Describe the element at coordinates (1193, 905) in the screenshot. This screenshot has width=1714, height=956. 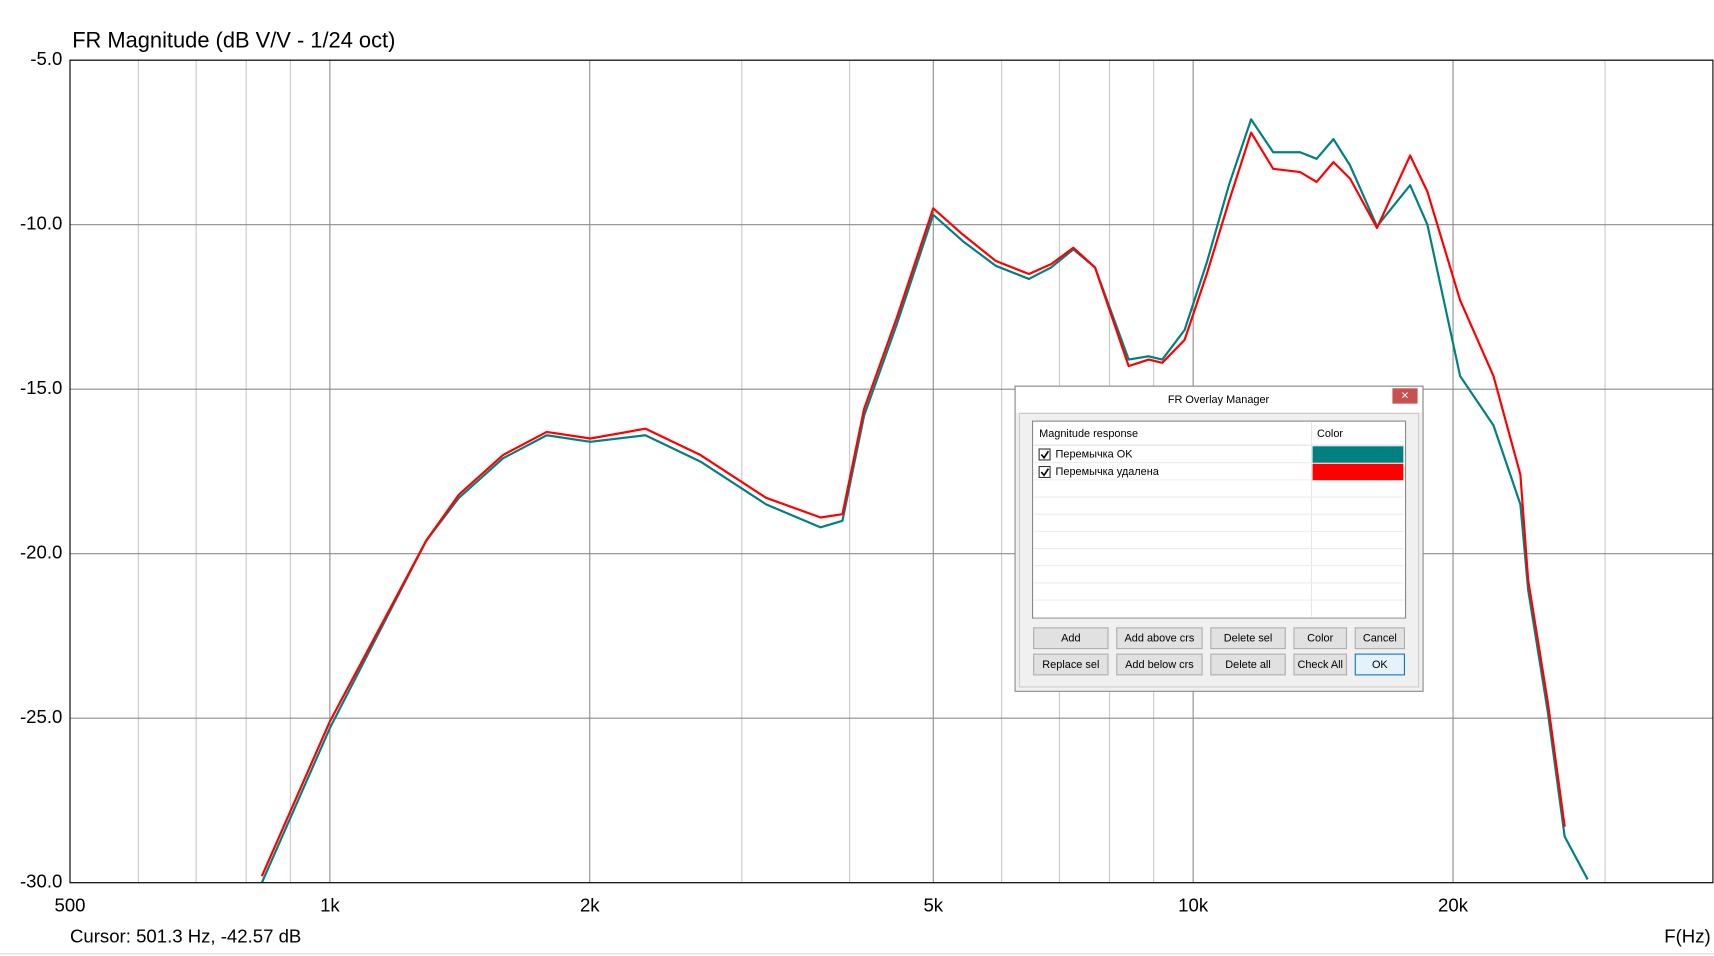
I see `x-tick-label: 10k` at that location.